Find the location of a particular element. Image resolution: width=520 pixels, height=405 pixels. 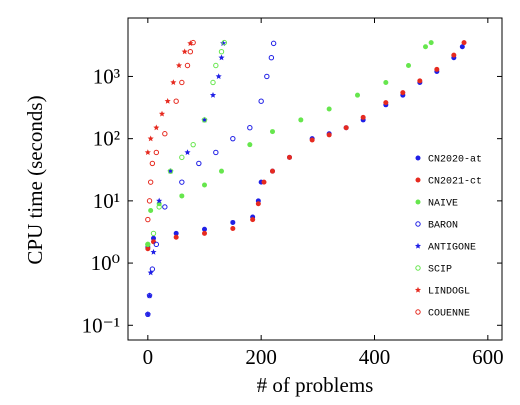

y-tick-label: 10⁻¹ is located at coordinates (101, 325).